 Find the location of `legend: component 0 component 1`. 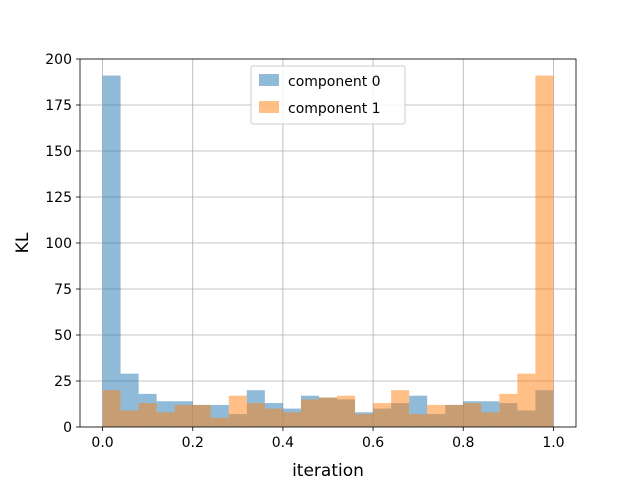

legend: component 0 component 1 is located at coordinates (328, 95).